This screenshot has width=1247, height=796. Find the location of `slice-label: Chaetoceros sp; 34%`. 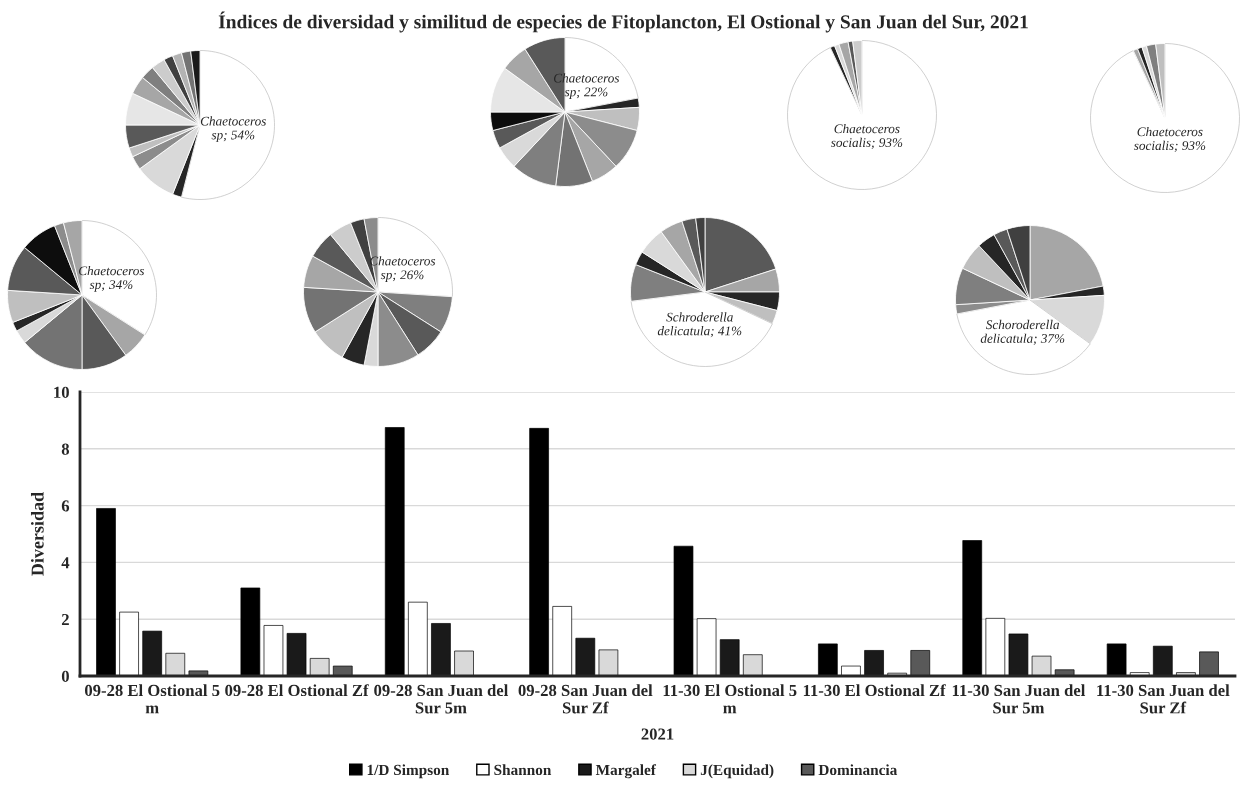

slice-label: Chaetoceros sp; 34% is located at coordinates (112, 278).